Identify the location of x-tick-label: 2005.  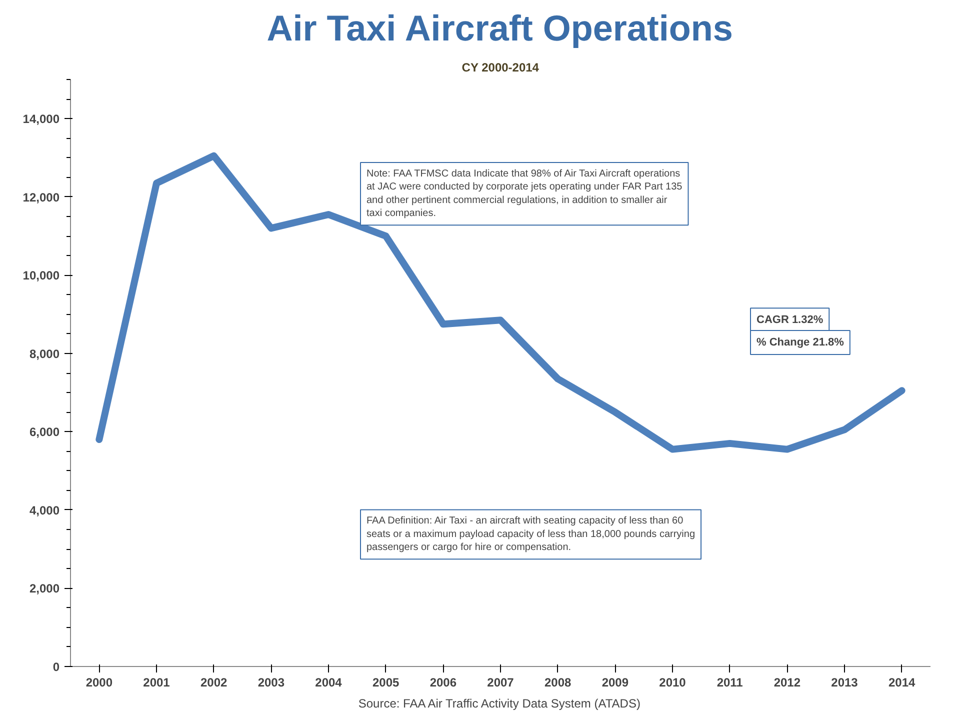
(386, 683).